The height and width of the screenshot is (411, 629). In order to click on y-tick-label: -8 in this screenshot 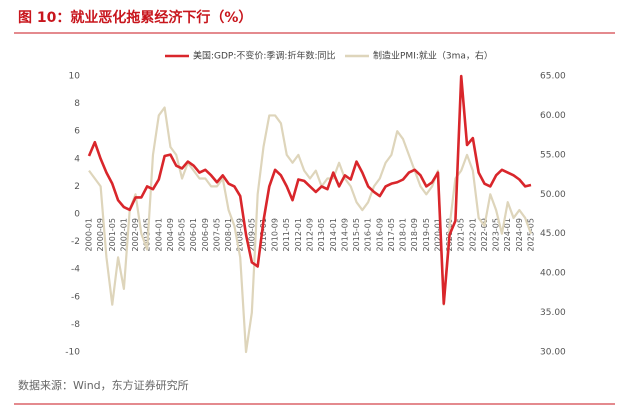, I will do `click(75, 325)`.